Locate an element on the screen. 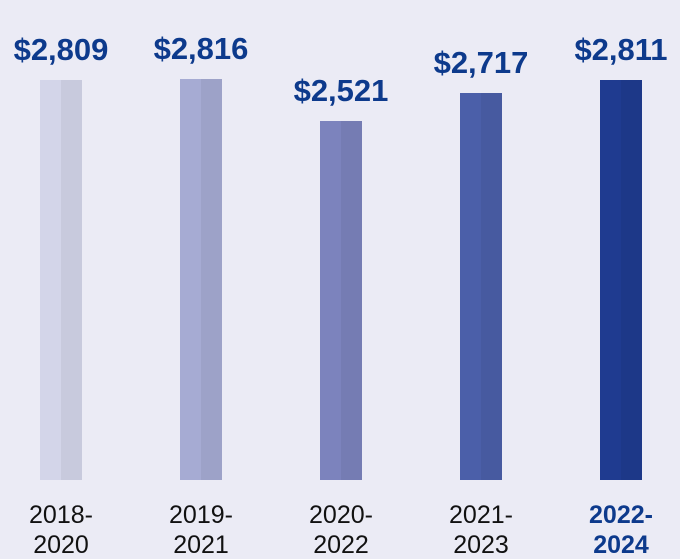  value-label: $2,811 is located at coordinates (621, 49).